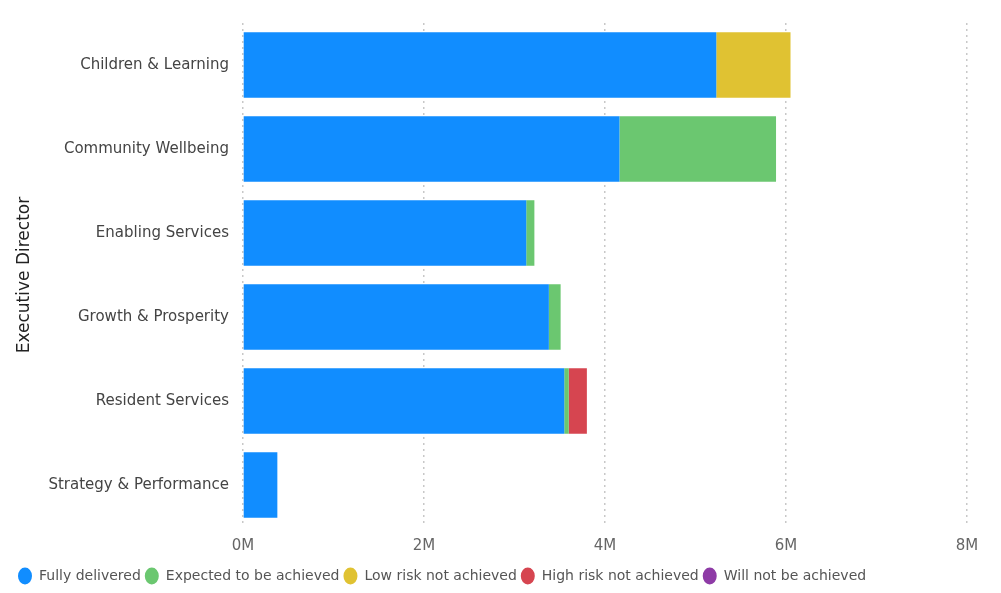 The height and width of the screenshot is (593, 1001). What do you see at coordinates (162, 231) in the screenshot?
I see `y-tick-label: Enabling Services` at bounding box center [162, 231].